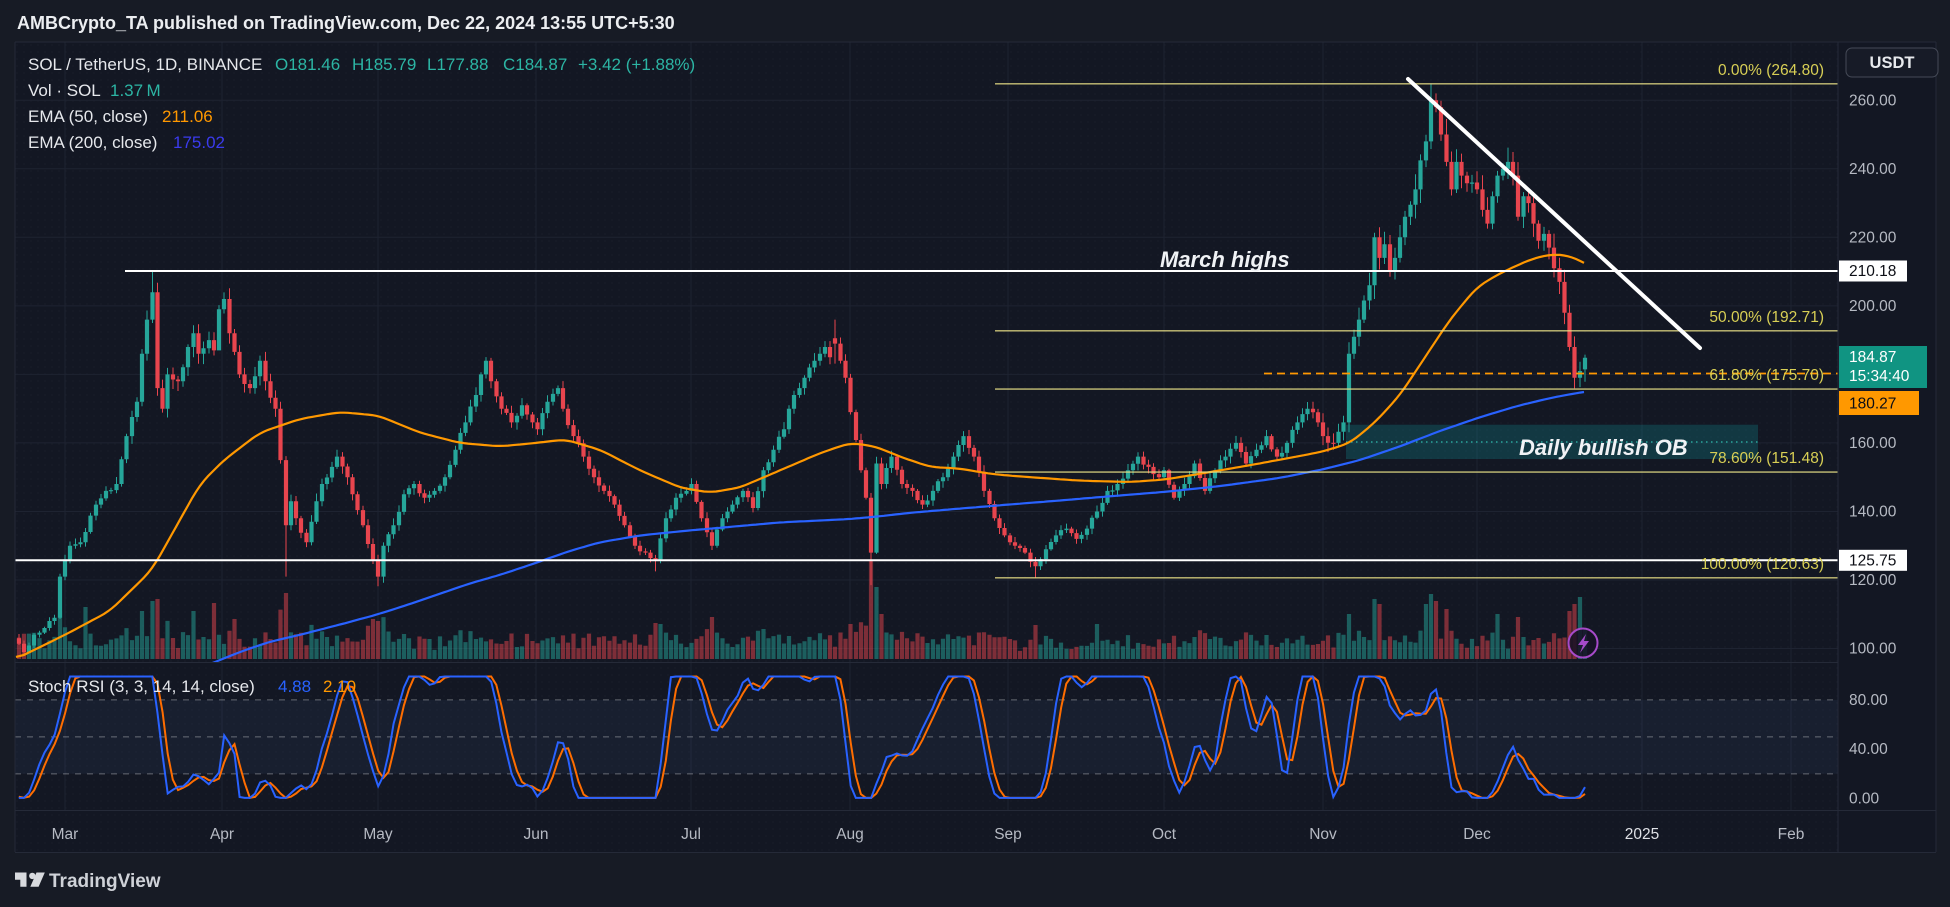  Describe the element at coordinates (691, 834) in the screenshot. I see `svg-text: Jul` at that location.